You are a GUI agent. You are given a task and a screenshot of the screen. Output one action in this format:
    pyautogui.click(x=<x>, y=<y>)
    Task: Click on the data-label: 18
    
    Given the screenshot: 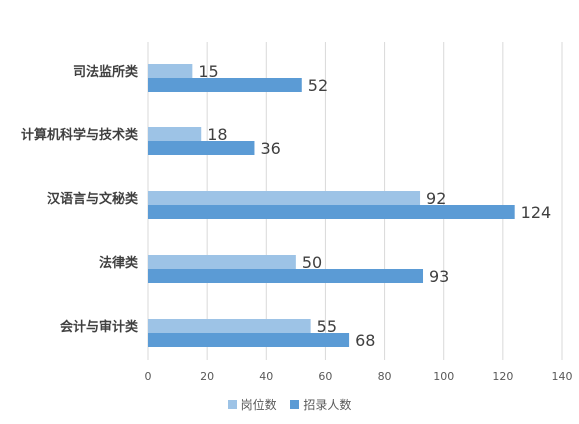 What is the action you would take?
    pyautogui.click(x=217, y=134)
    